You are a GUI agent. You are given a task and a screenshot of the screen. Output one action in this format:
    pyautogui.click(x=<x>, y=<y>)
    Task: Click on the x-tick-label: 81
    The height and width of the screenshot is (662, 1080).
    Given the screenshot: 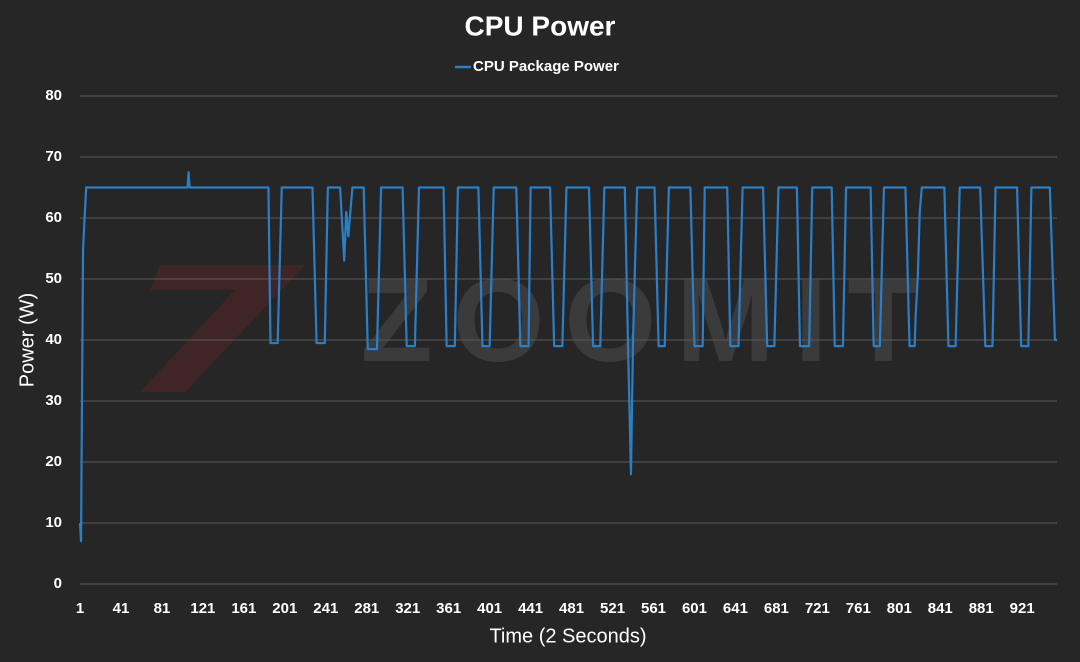 What is the action you would take?
    pyautogui.click(x=162, y=608)
    